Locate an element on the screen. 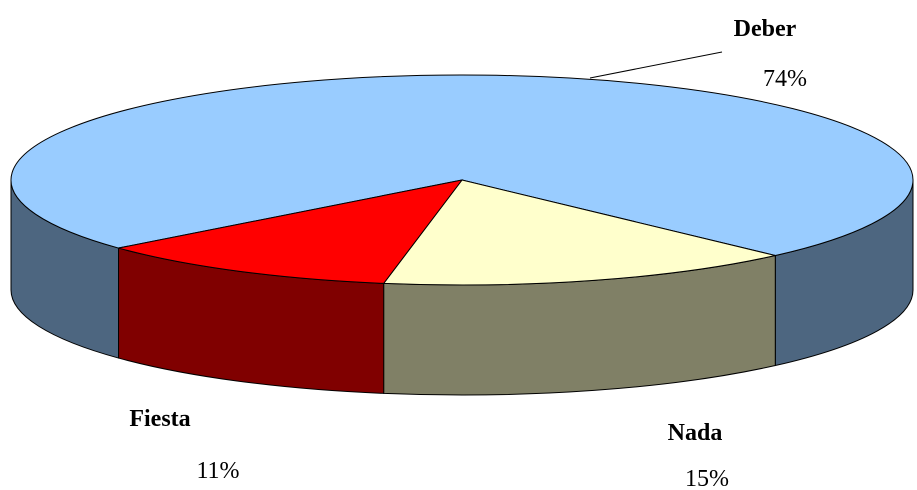  value-label: 74% is located at coordinates (785, 79).